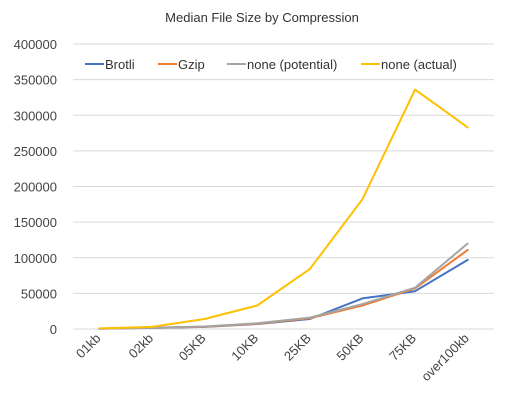 This screenshot has height=413, width=508. I want to click on legend-label: none (potential), so click(292, 64).